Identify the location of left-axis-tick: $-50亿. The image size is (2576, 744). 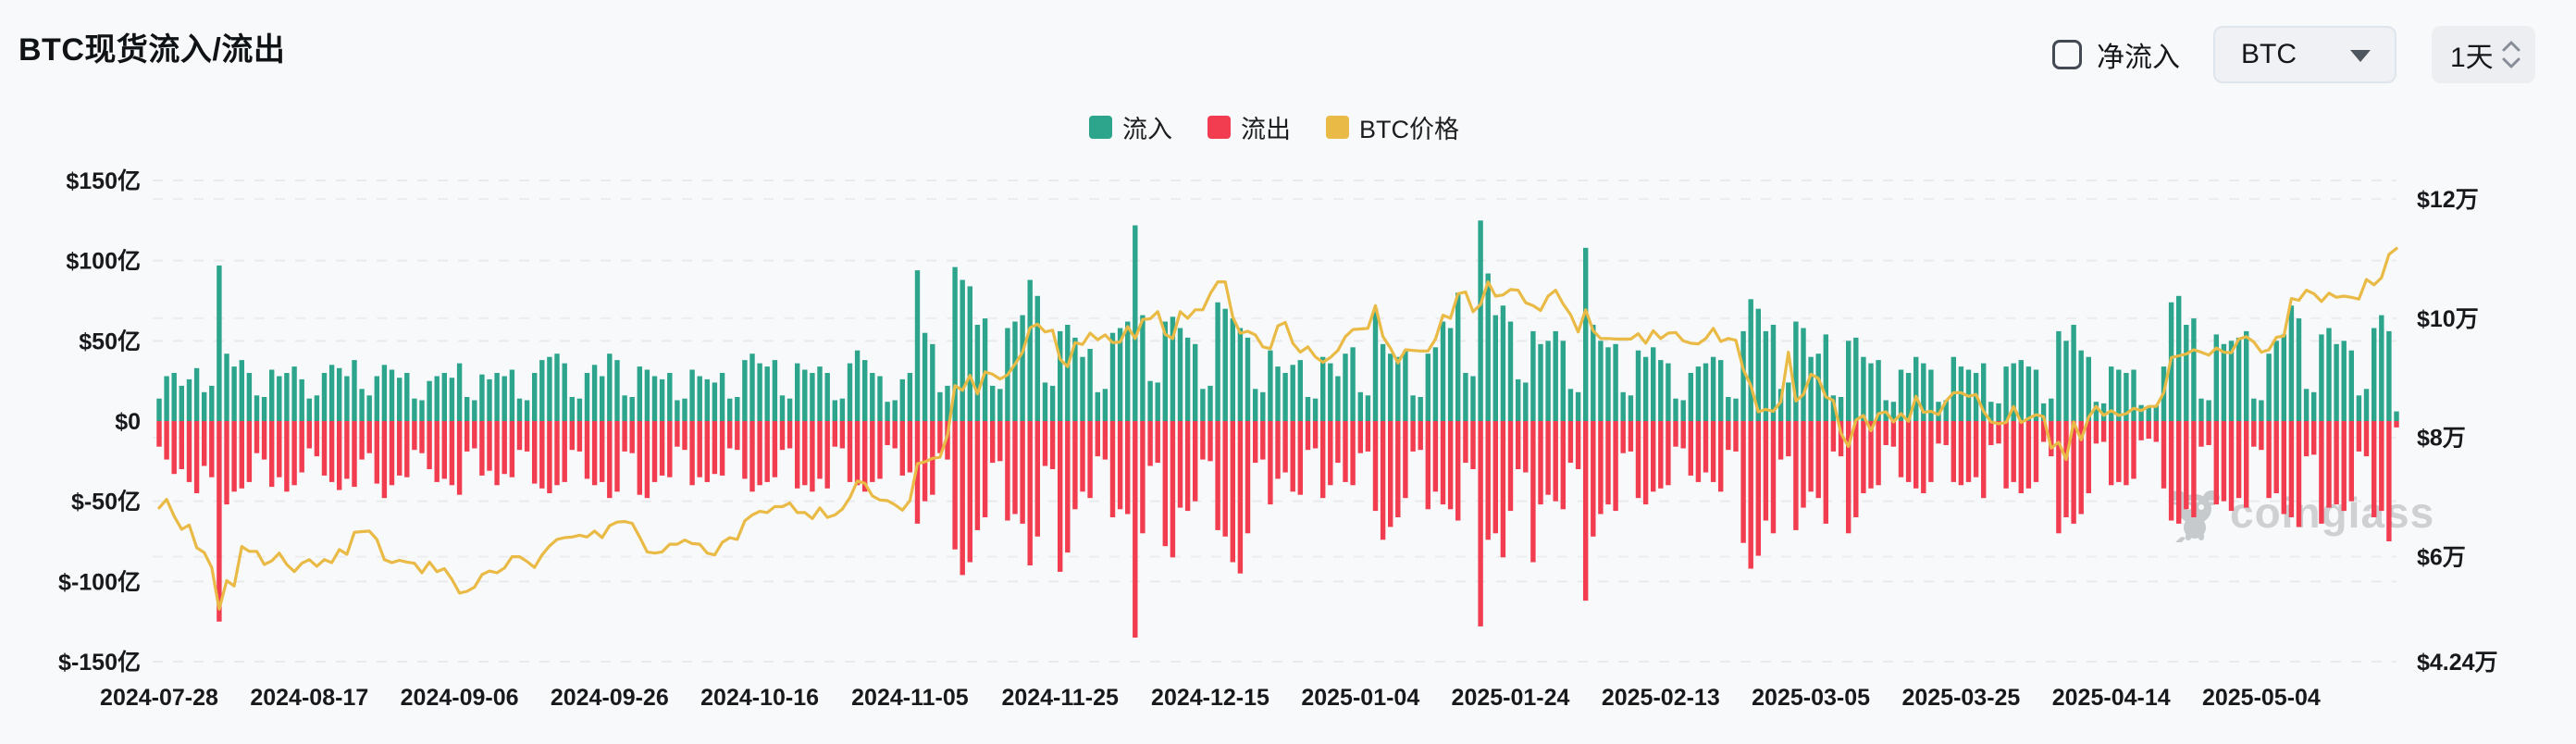
(106, 502).